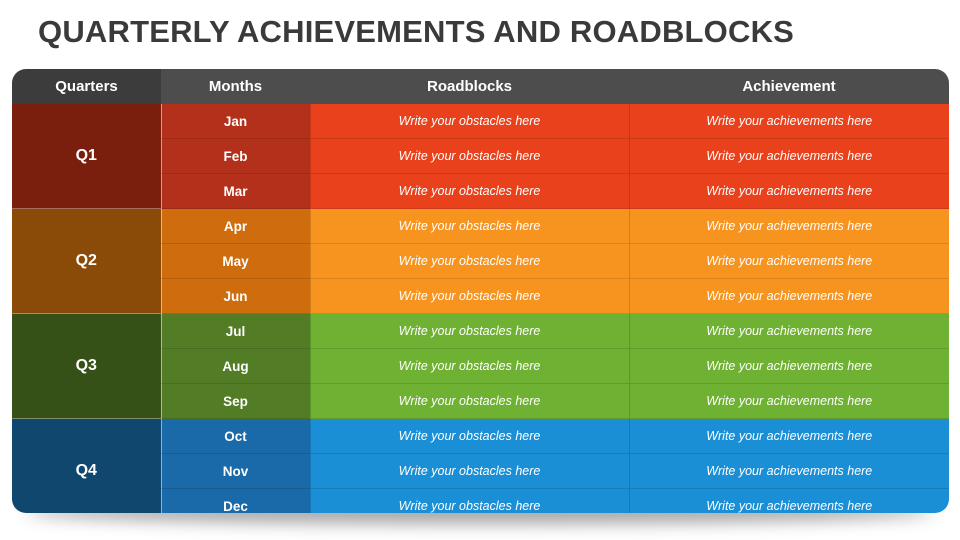 This screenshot has height=540, width=960. What do you see at coordinates (86, 465) in the screenshot?
I see `quarter-cell: Q4` at bounding box center [86, 465].